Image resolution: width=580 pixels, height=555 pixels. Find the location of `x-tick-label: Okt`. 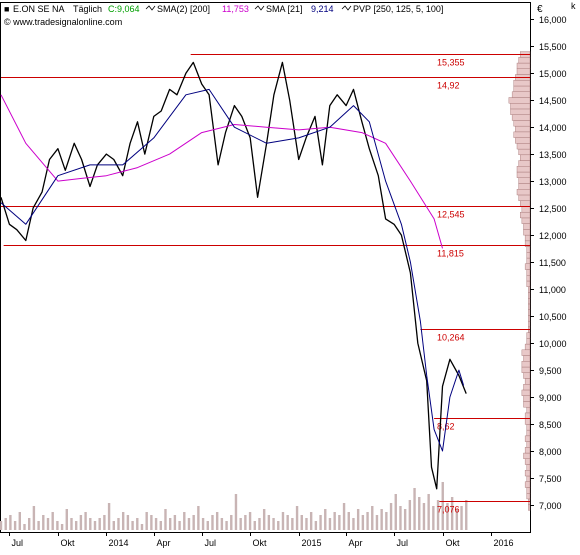

x-tick-label: Okt is located at coordinates (68, 543).